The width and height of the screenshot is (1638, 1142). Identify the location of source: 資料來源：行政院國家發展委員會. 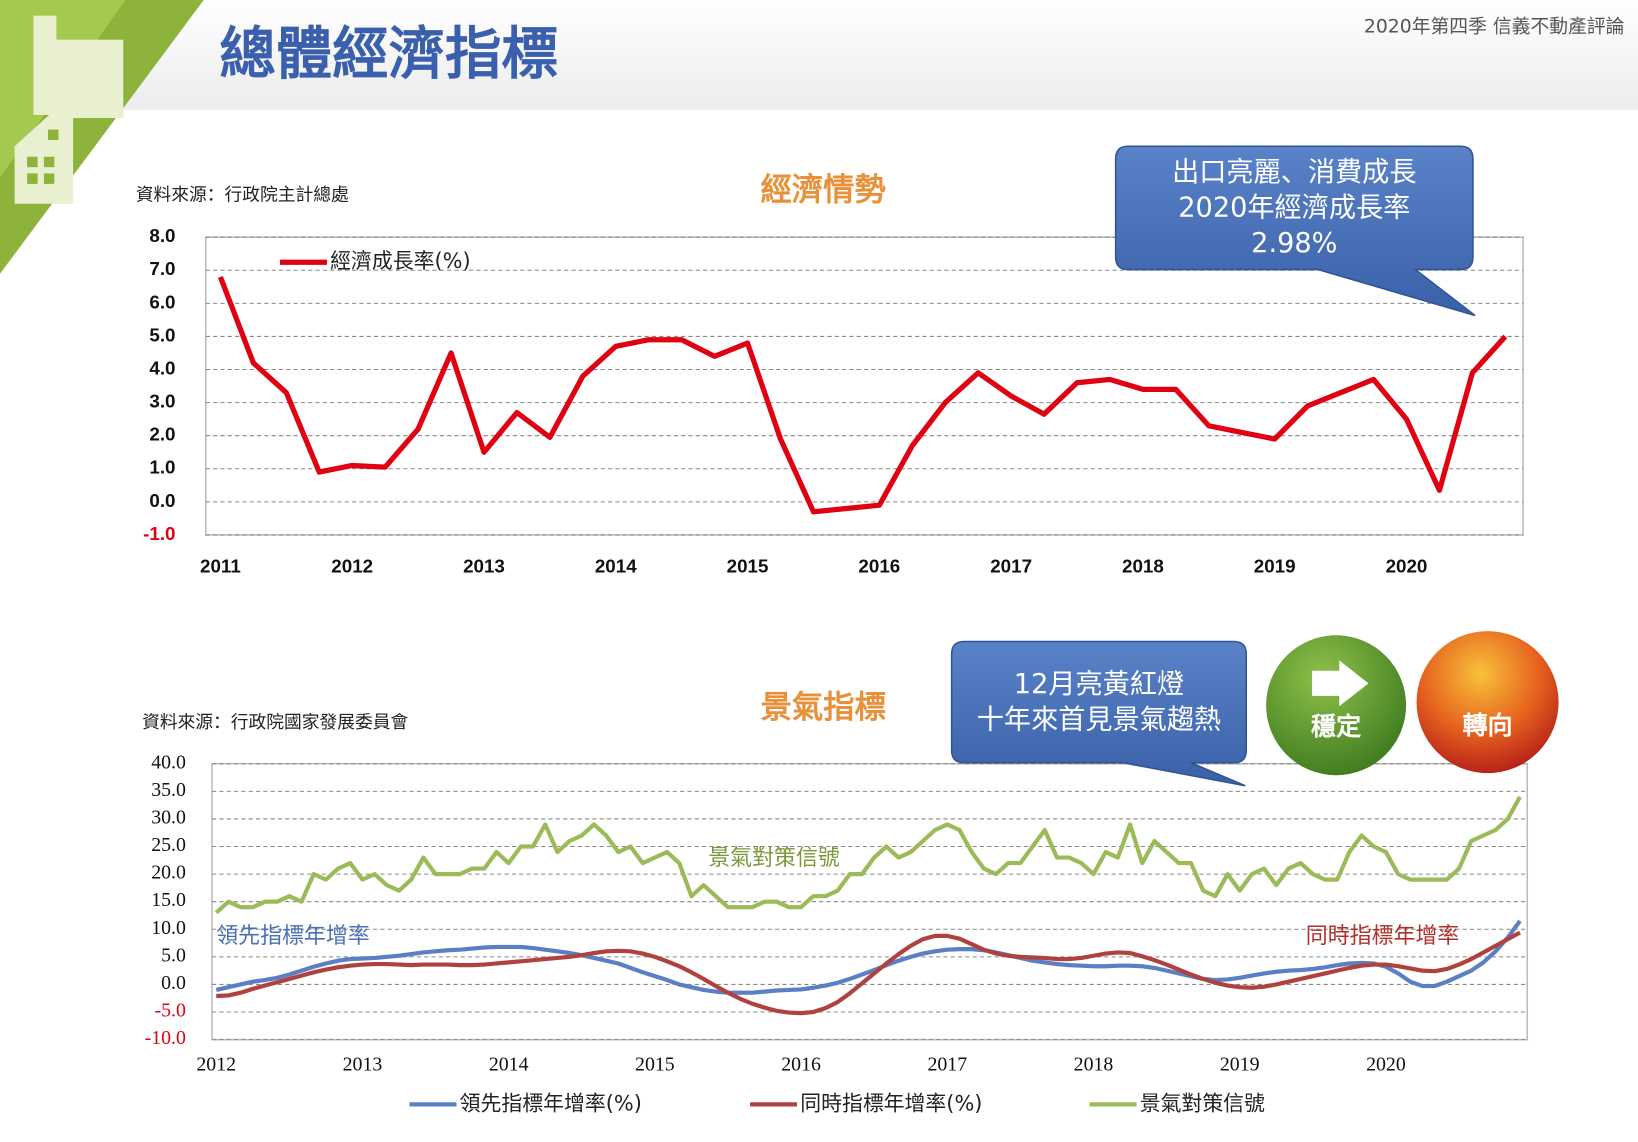
(275, 722).